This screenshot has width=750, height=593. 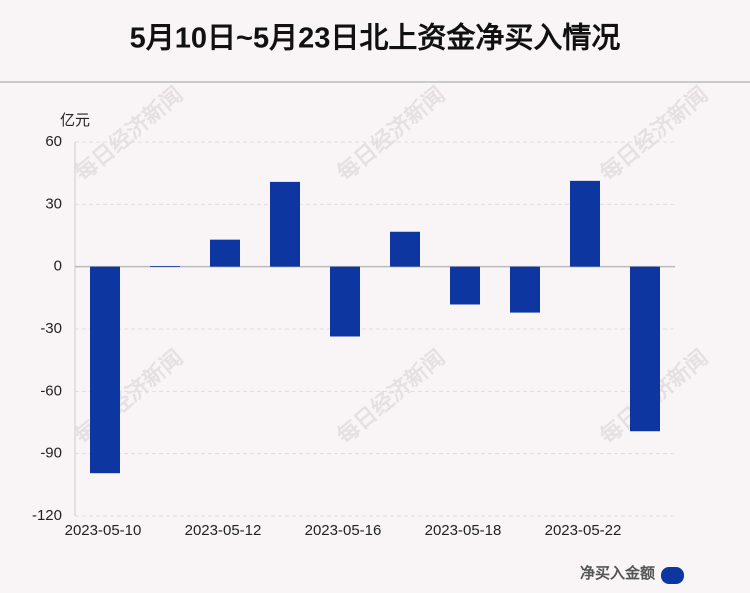 I want to click on y-tick-label: -60, so click(x=51, y=390).